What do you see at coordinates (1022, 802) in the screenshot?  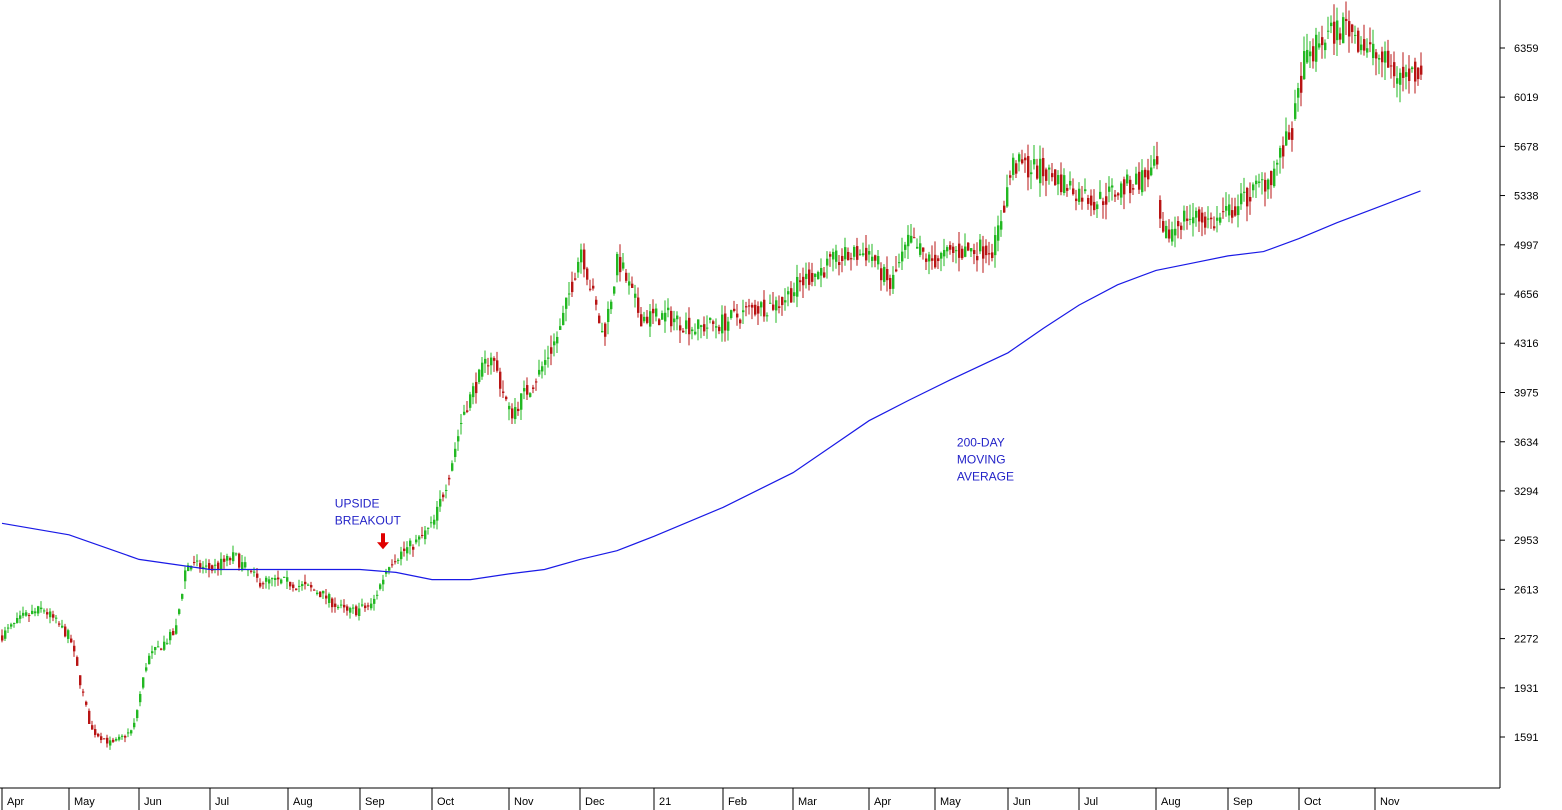 I see `x-tick-label: Jun` at bounding box center [1022, 802].